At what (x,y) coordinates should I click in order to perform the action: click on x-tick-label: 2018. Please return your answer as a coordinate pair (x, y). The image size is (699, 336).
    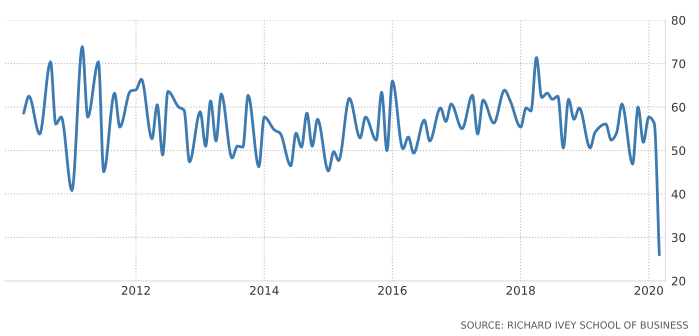
    Looking at the image, I should click on (520, 290).